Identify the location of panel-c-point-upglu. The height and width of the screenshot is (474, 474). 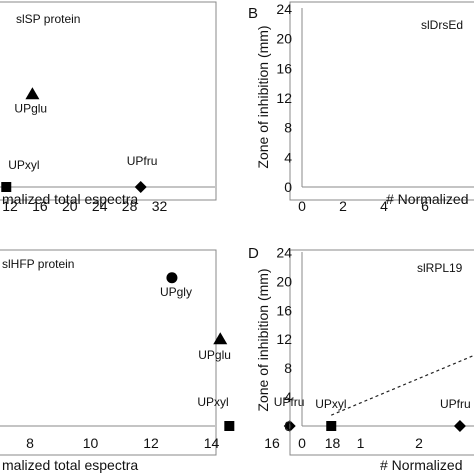
(220, 338).